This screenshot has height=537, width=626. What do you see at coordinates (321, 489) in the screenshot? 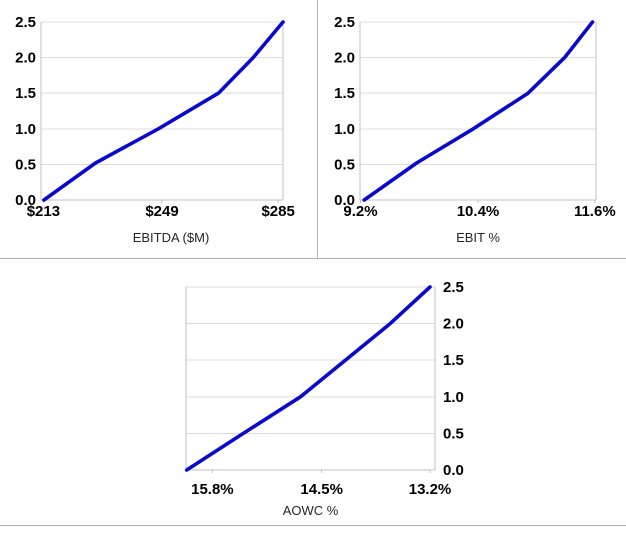
I see `x-tick-label: 14.5%` at bounding box center [321, 489].